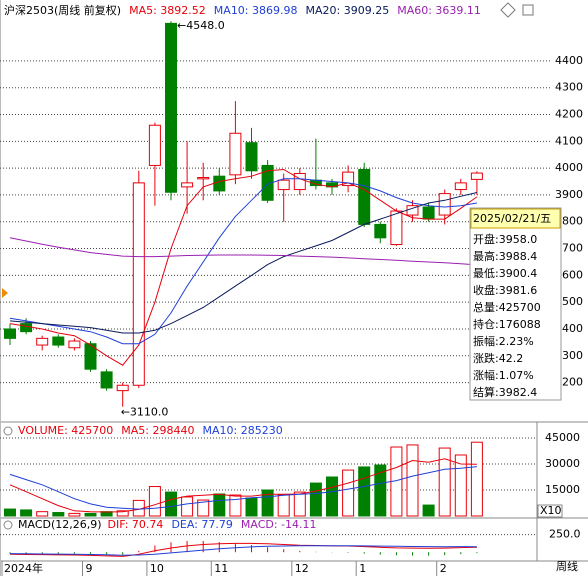  I want to click on x-tick-label: 2, so click(443, 568).